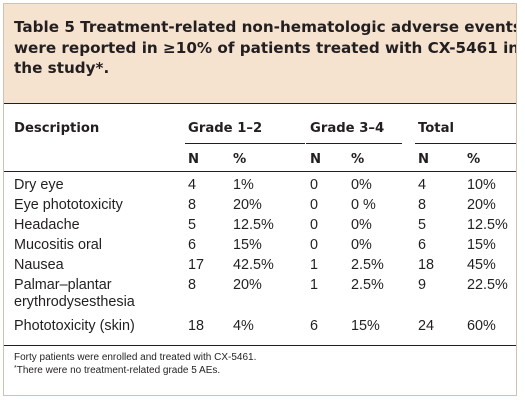  What do you see at coordinates (260, 345) in the screenshot?
I see `body-rule` at bounding box center [260, 345].